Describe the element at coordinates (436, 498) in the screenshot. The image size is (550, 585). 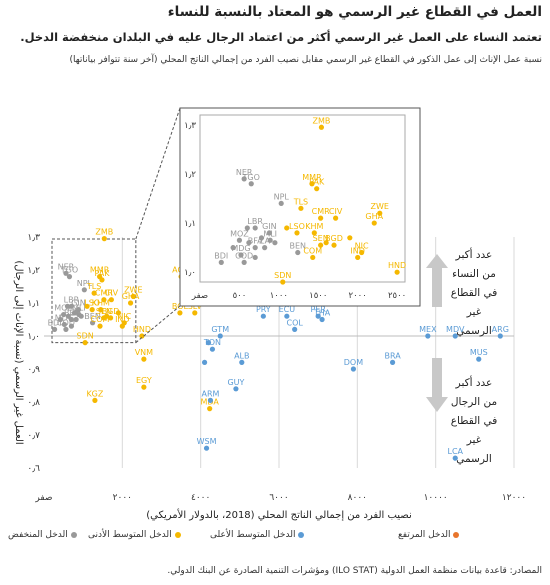
I see `x-tick-label: ١٠٠٠٠` at that location.